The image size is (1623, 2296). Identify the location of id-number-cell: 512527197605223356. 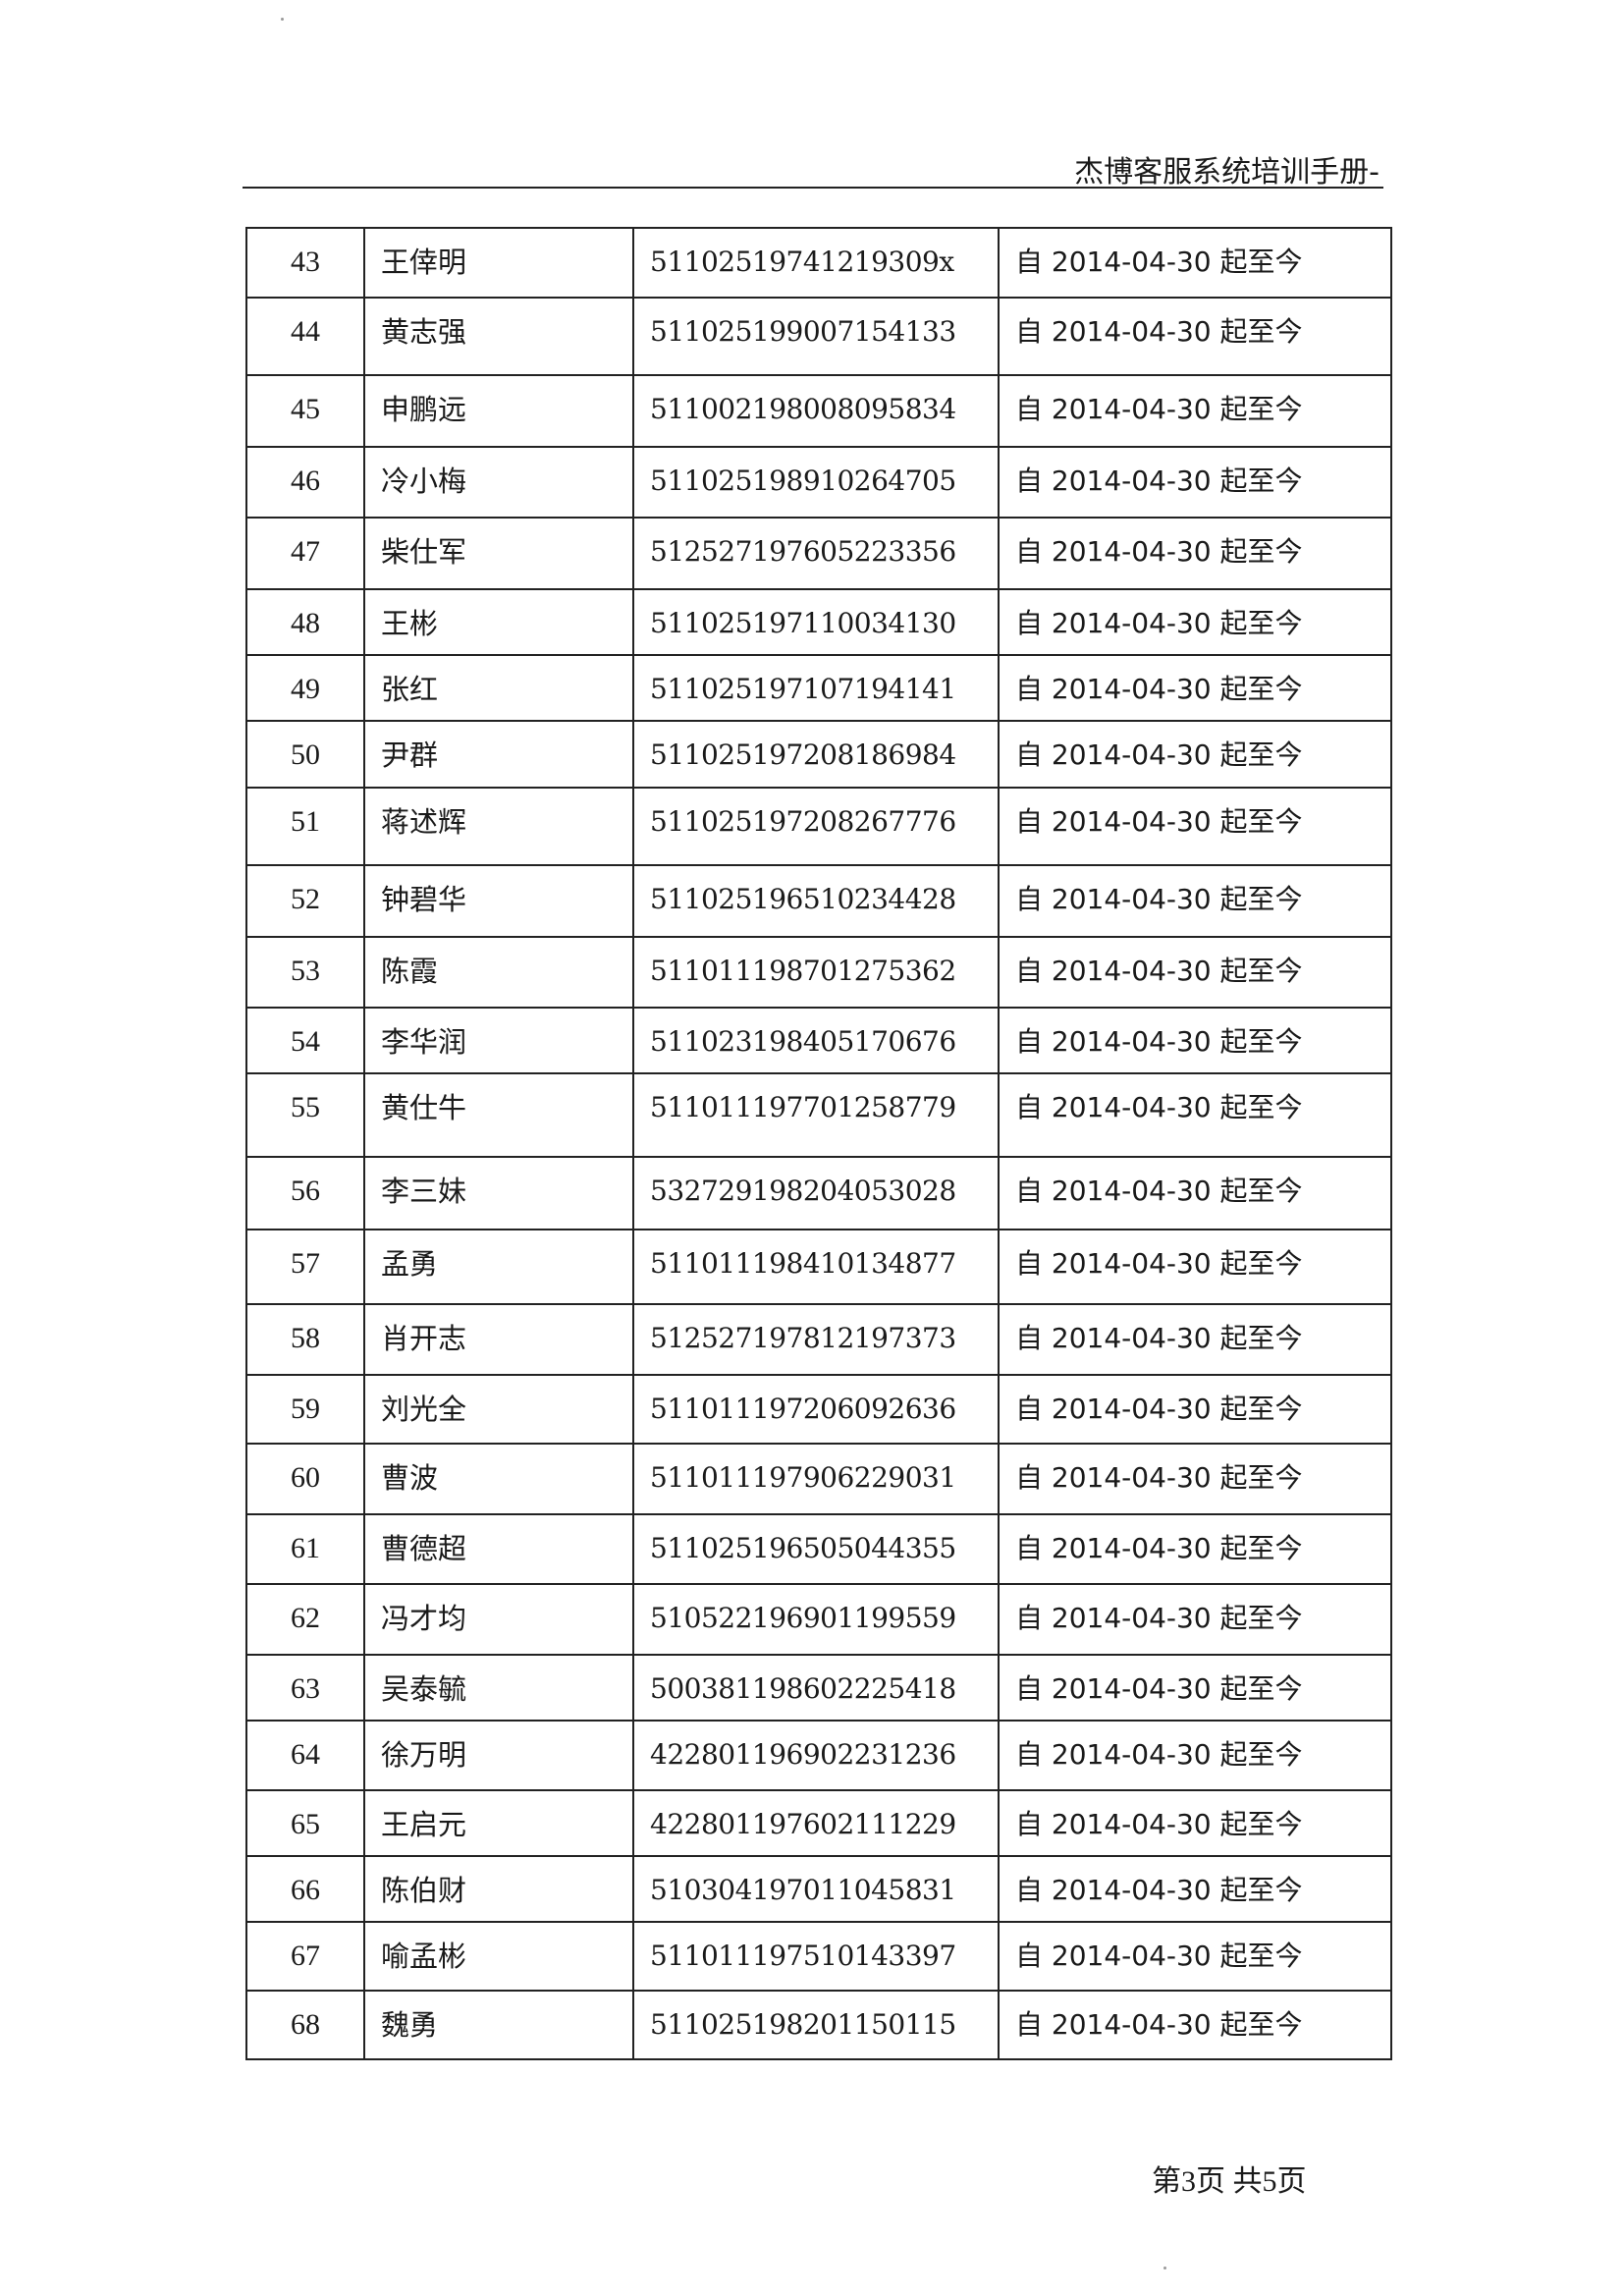
(816, 553).